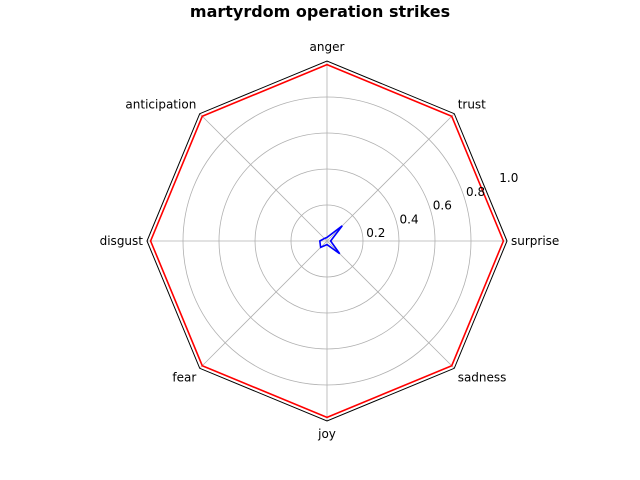 The width and height of the screenshot is (640, 480). I want to click on category-label-surprise: surprise, so click(535, 241).